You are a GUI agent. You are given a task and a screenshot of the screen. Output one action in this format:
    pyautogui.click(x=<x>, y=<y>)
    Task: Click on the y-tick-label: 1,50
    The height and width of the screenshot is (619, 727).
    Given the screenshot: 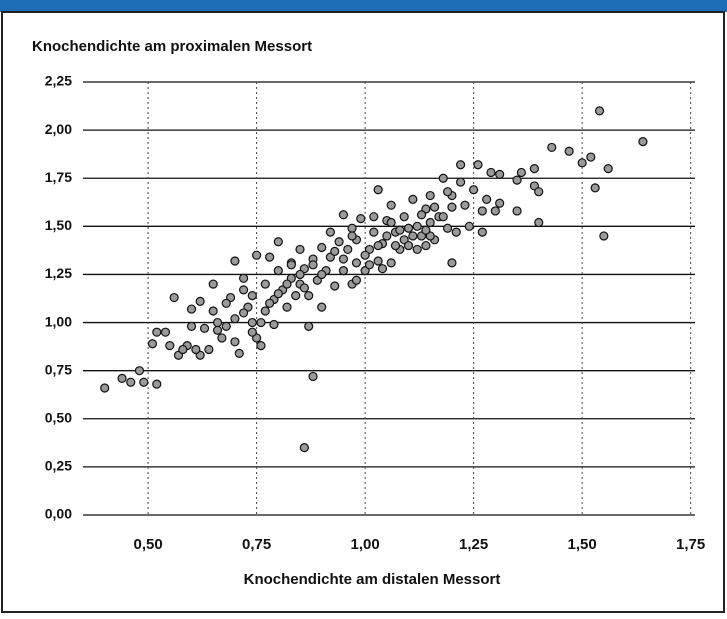 What is the action you would take?
    pyautogui.click(x=58, y=225)
    